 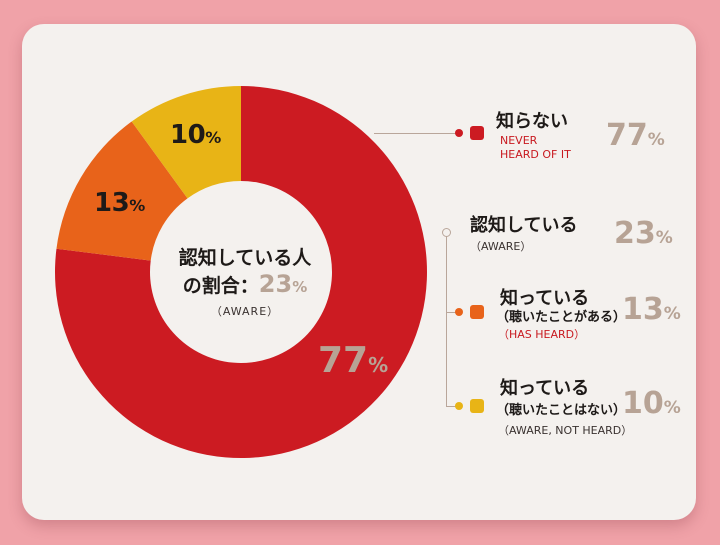 I want to click on segment-label-77: 77%, so click(x=353, y=360).